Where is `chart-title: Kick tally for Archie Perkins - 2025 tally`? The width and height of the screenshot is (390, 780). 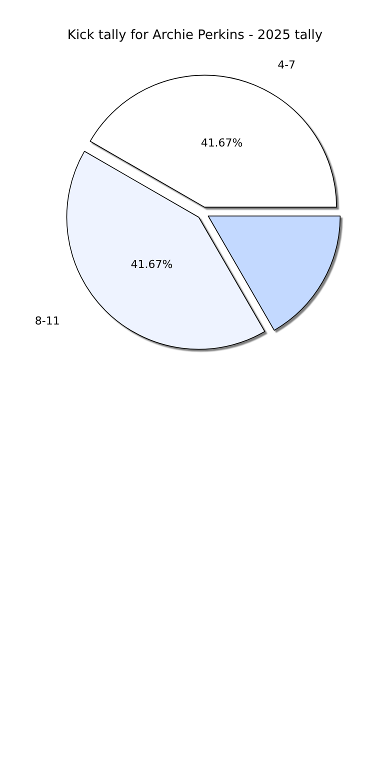
chart-title: Kick tally for Archie Perkins - 2025 tally is located at coordinates (195, 35).